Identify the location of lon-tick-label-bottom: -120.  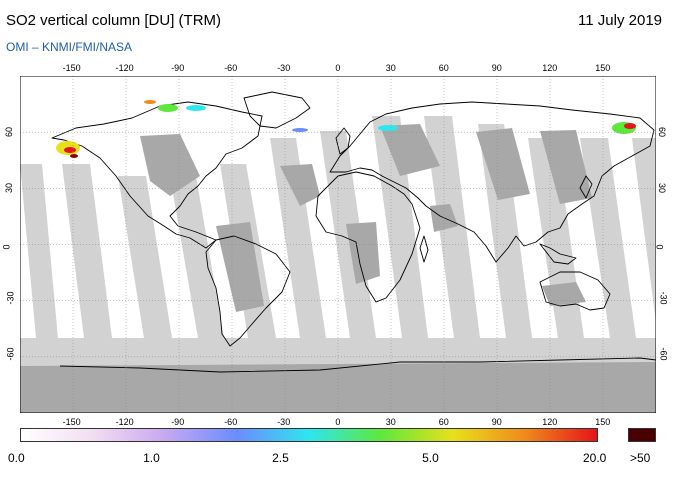
(124, 422).